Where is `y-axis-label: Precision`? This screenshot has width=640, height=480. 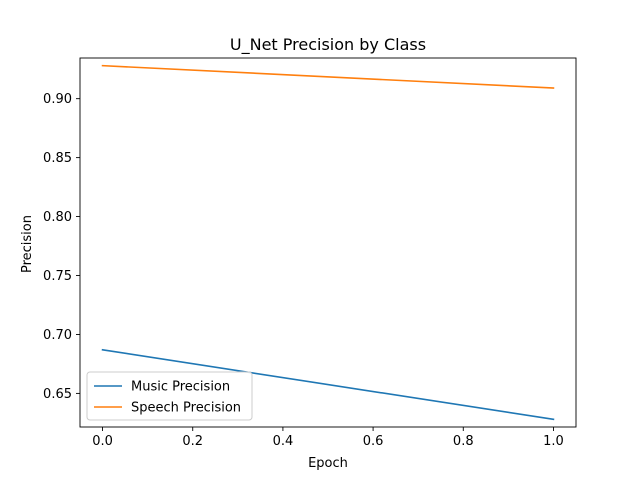
y-axis-label: Precision is located at coordinates (27, 244).